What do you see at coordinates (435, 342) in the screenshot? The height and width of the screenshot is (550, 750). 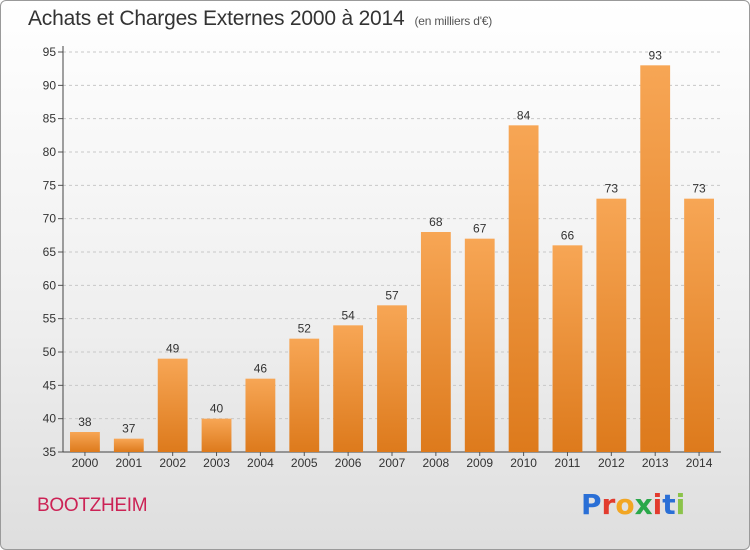 I see `bar-2008` at bounding box center [435, 342].